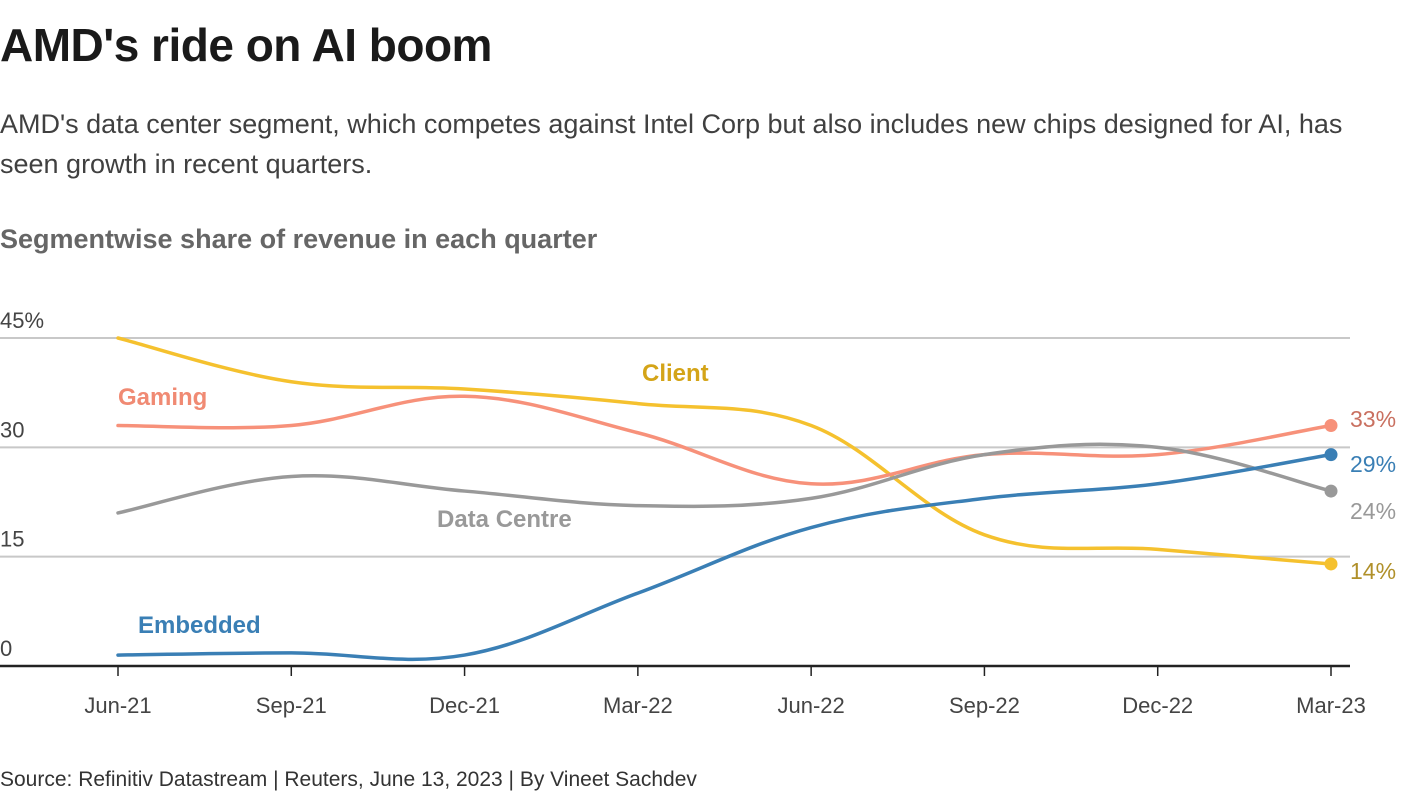 This screenshot has height=800, width=1420. I want to click on x-tick-label: Jun-22, so click(811, 705).